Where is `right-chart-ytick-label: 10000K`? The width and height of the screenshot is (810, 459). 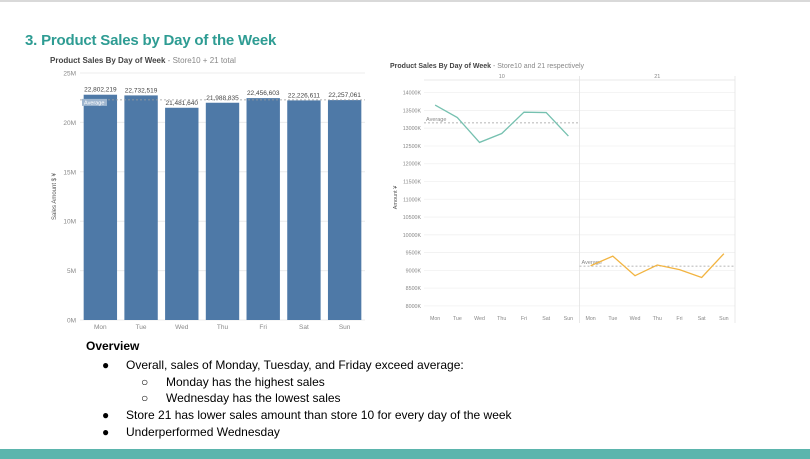
right-chart-ytick-label: 10000K is located at coordinates (412, 236).